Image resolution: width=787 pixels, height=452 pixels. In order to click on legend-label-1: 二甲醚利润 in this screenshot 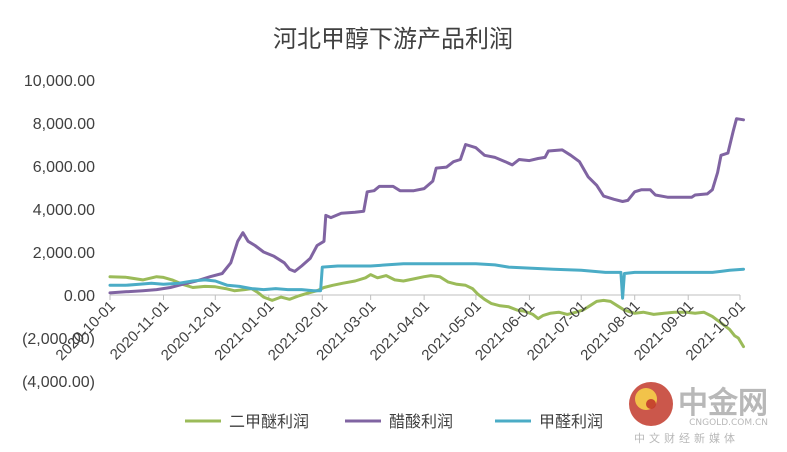, I will do `click(269, 421)`.